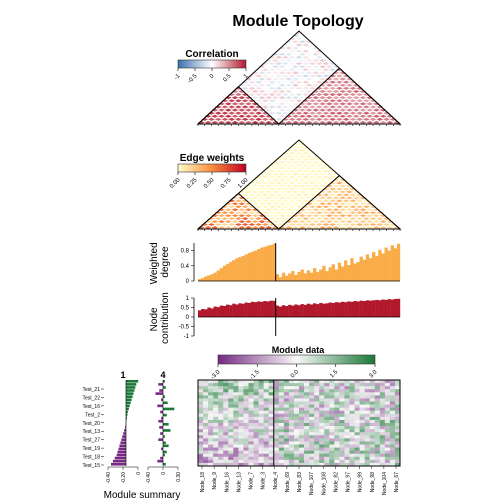 This screenshot has width=504, height=504. What do you see at coordinates (128, 403) in the screenshot?
I see `summary-bar` at bounding box center [128, 403].